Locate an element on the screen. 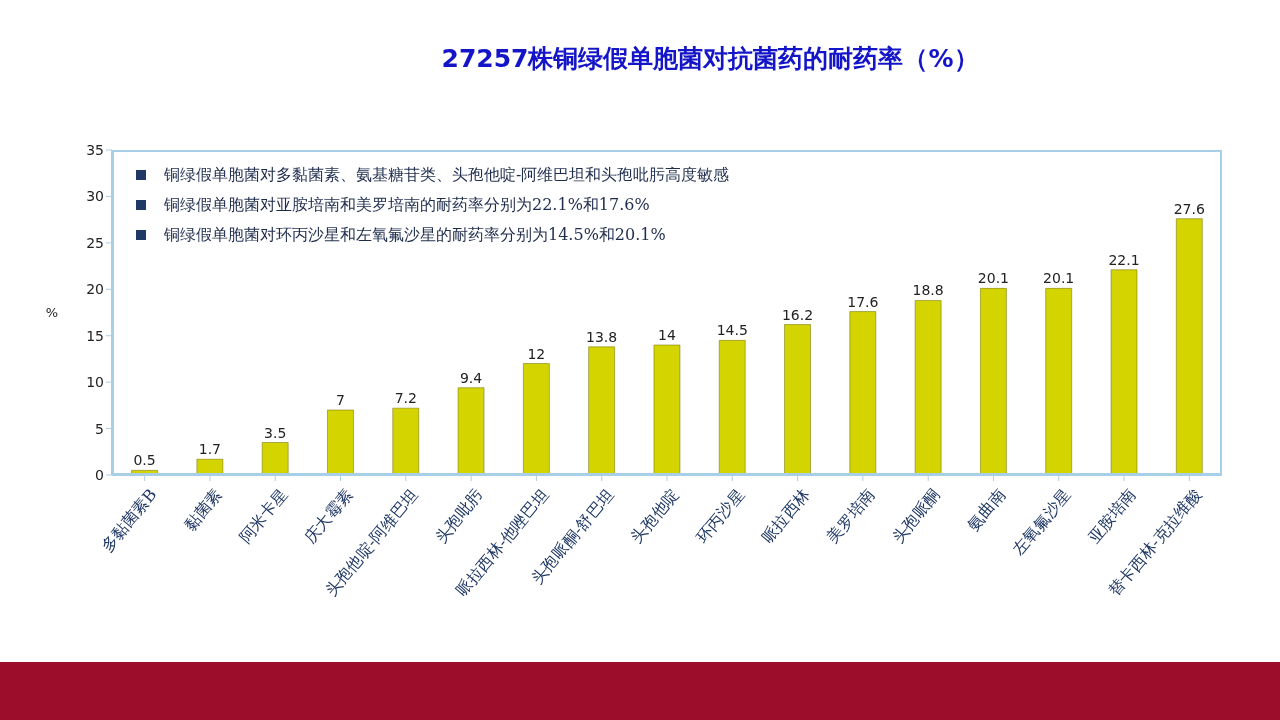  y-tick-label: 0 is located at coordinates (99, 474).